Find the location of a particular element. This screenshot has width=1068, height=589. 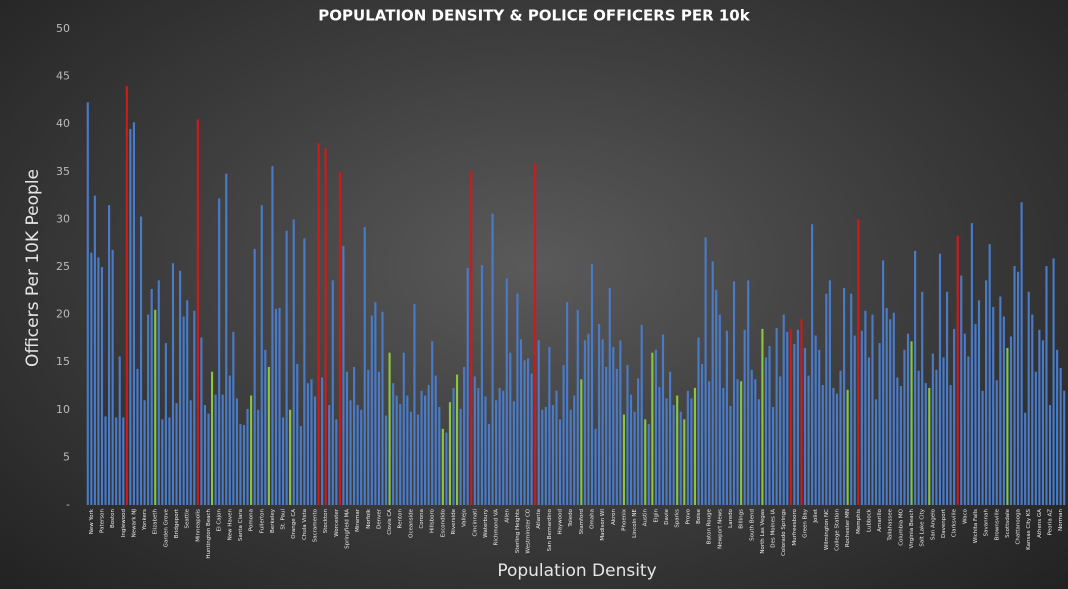

x-tick-label: Omaha is located at coordinates (592, 519).